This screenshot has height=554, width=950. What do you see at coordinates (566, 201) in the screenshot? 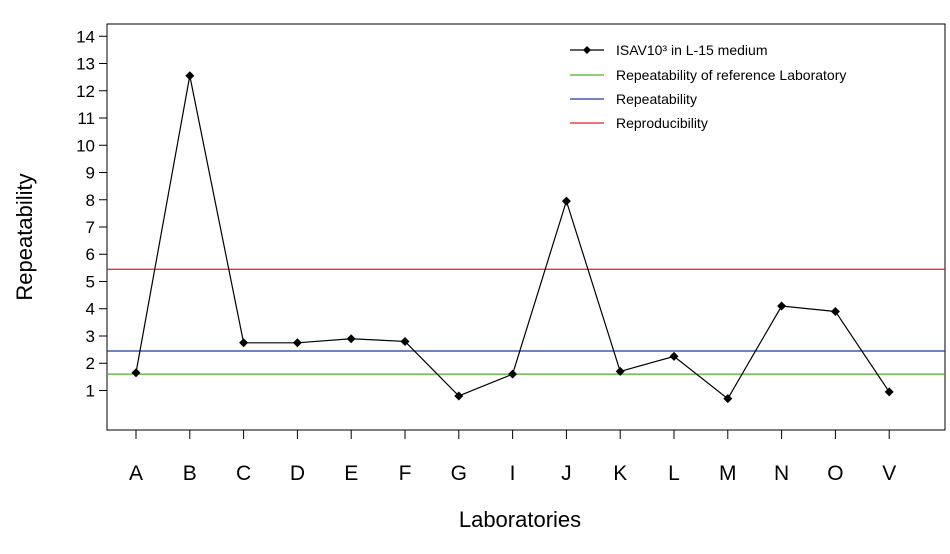
I see `data-point-J` at bounding box center [566, 201].